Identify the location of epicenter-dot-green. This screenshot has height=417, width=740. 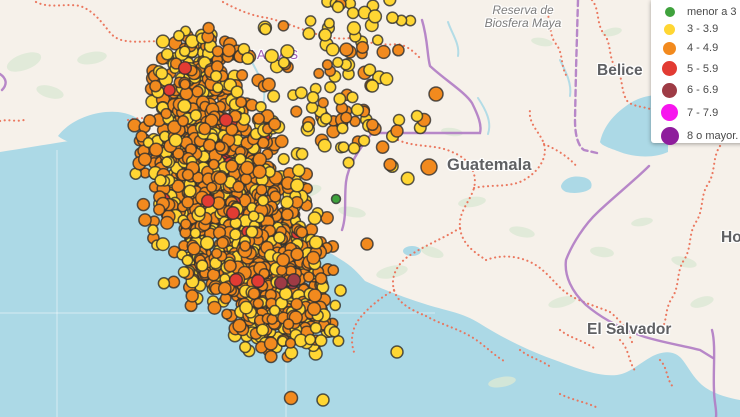
(336, 199).